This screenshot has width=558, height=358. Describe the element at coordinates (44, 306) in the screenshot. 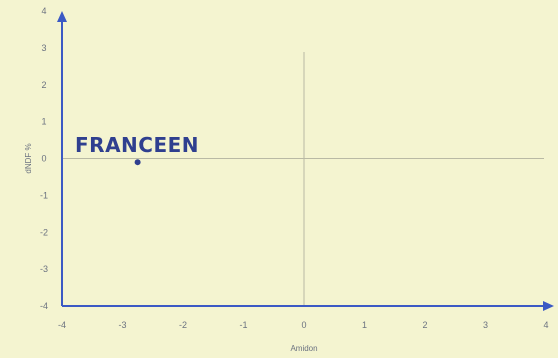

I see `y-tick-label: -4` at that location.